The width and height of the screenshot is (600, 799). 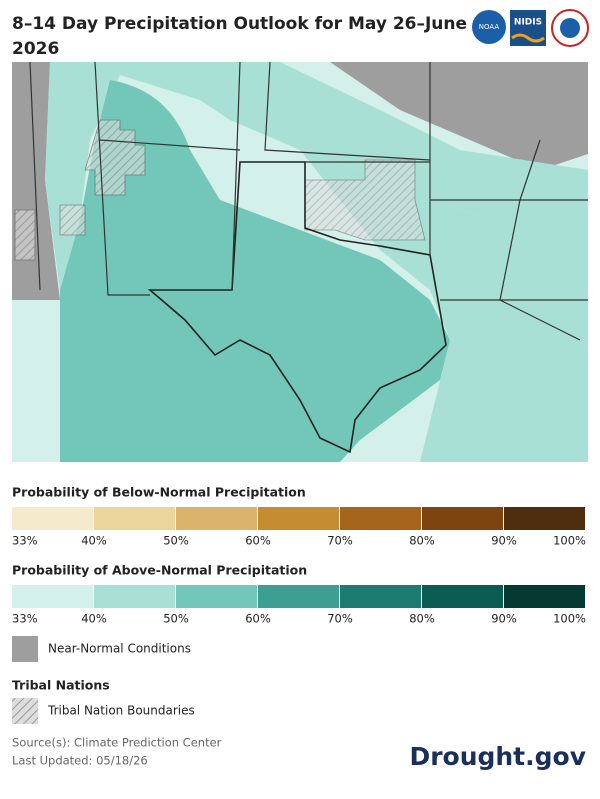 I want to click on noaa-logo, so click(x=489, y=27).